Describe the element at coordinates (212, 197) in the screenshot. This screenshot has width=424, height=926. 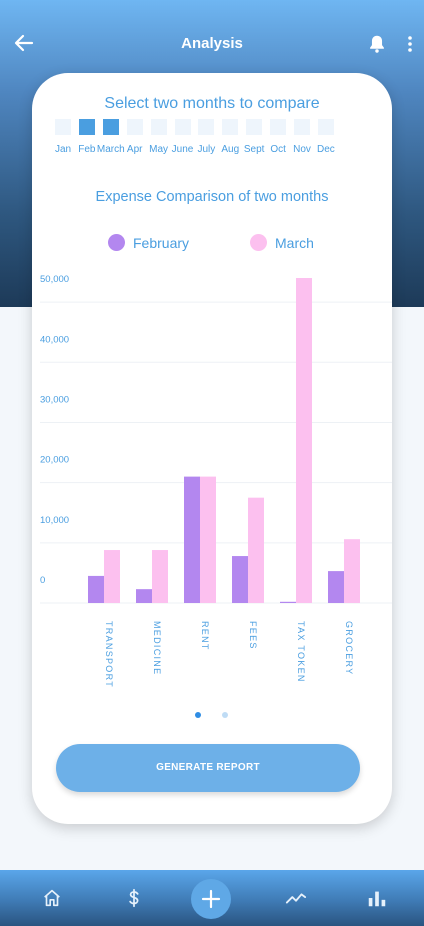
I see `chart-title: Expense Comparison of two months` at that location.